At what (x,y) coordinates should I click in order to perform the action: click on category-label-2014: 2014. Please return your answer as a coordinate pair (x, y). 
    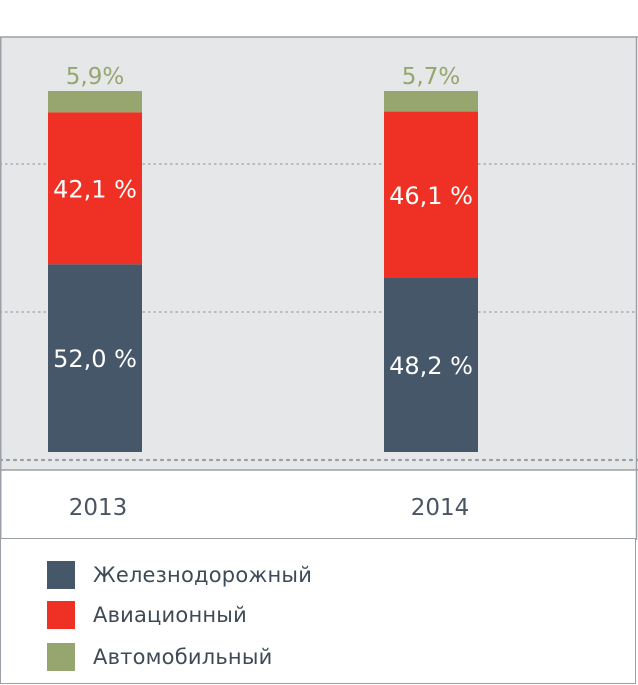
    Looking at the image, I should click on (440, 508).